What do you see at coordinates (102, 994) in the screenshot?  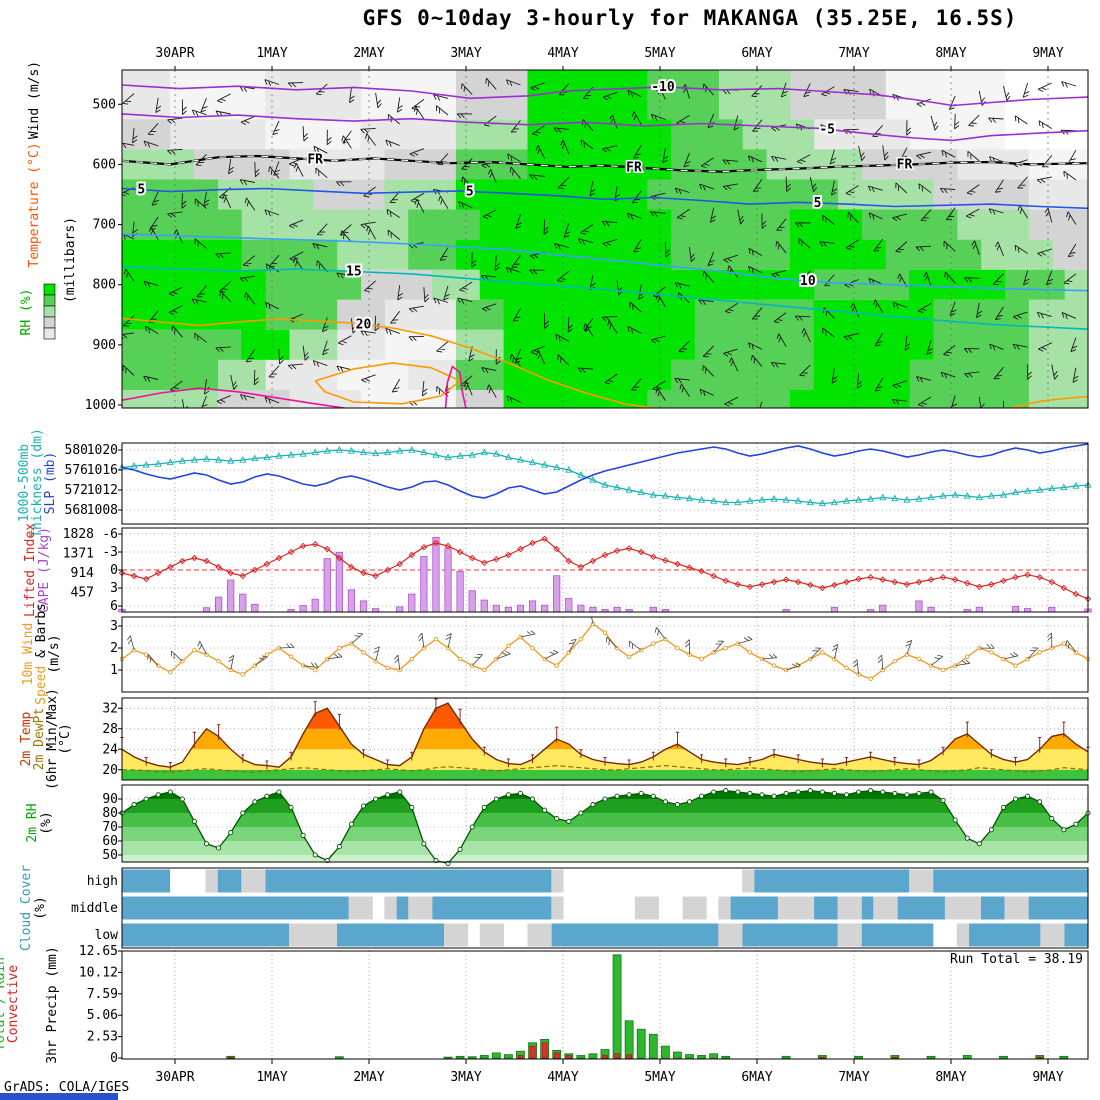 I see `precip-tick-label: 7.59` at bounding box center [102, 994].